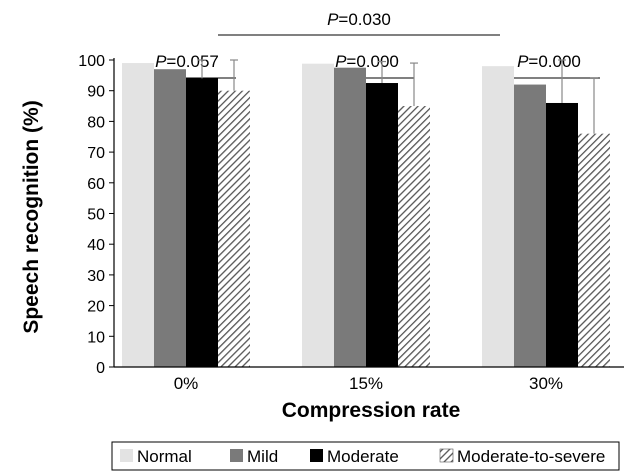  I want to click on legend-label: Mild, so click(262, 456).